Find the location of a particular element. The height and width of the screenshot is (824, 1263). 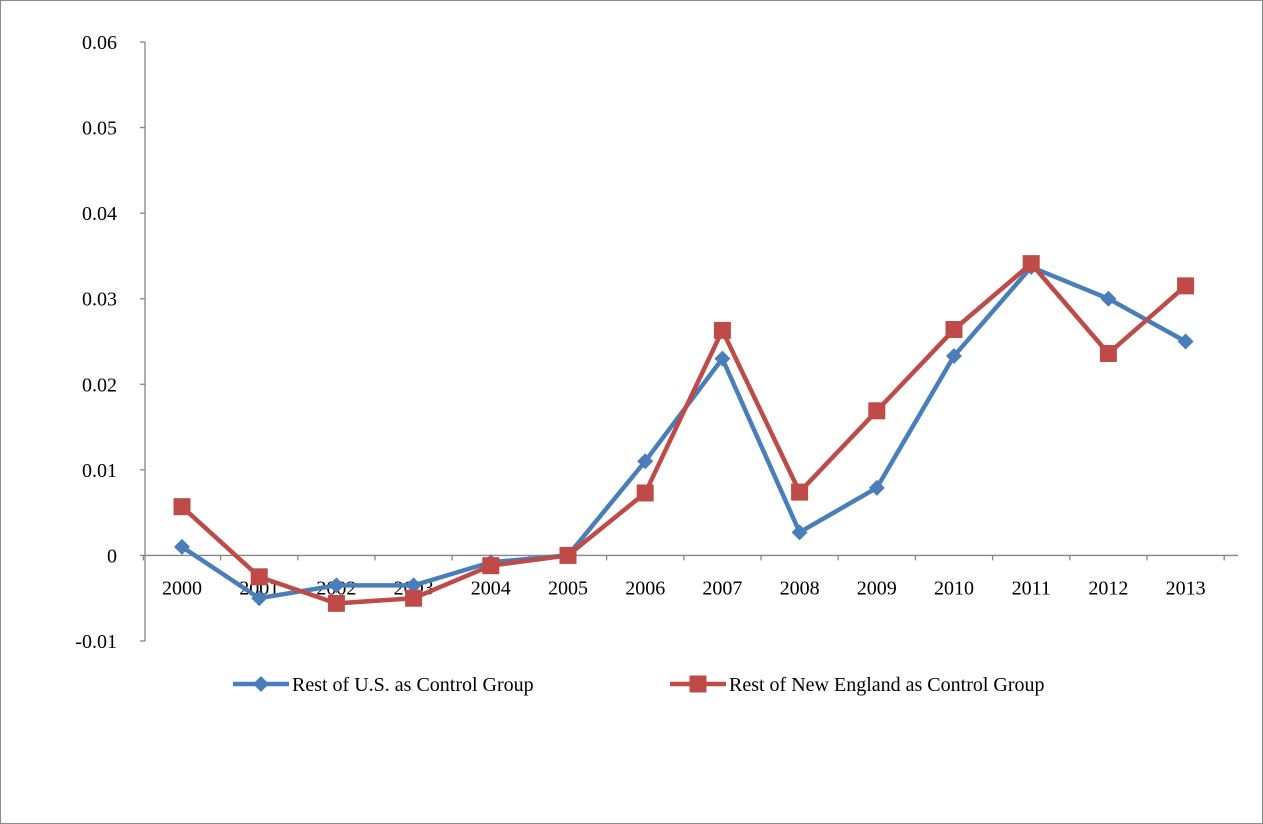

legend-label: Rest of New England as Control Group is located at coordinates (887, 685).